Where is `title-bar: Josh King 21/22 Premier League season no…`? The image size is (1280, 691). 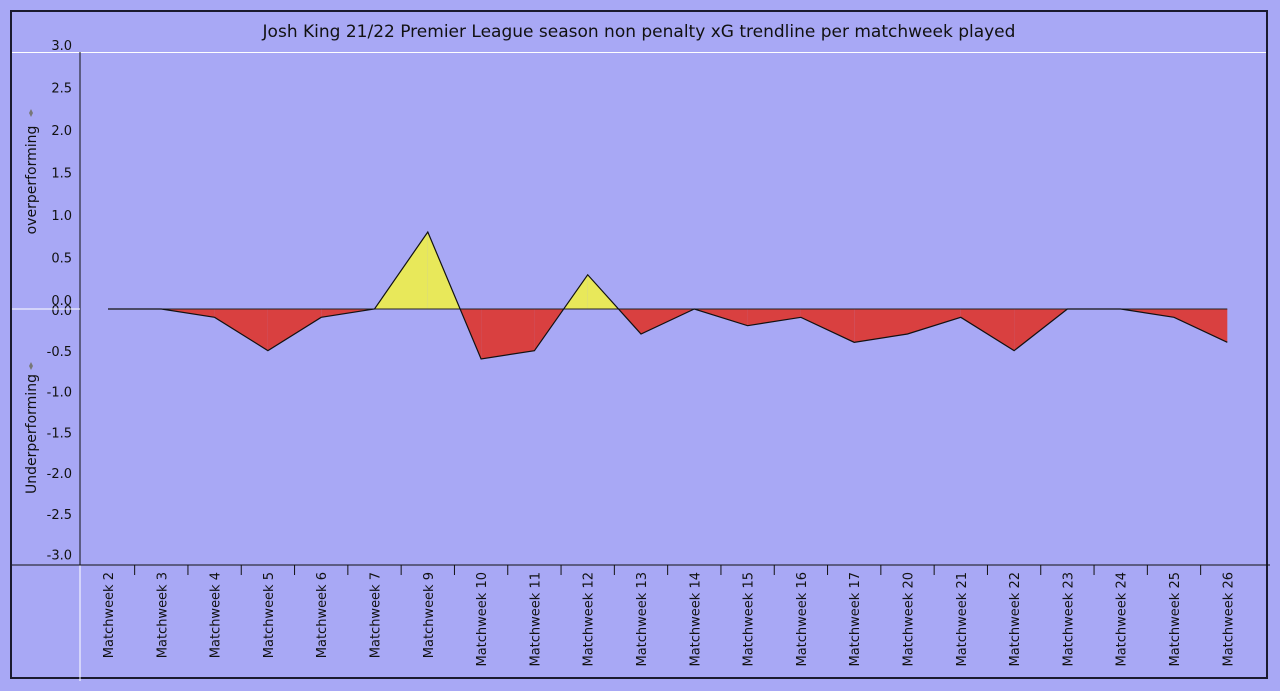 title-bar: Josh King 21/22 Premier League season no… is located at coordinates (639, 32).